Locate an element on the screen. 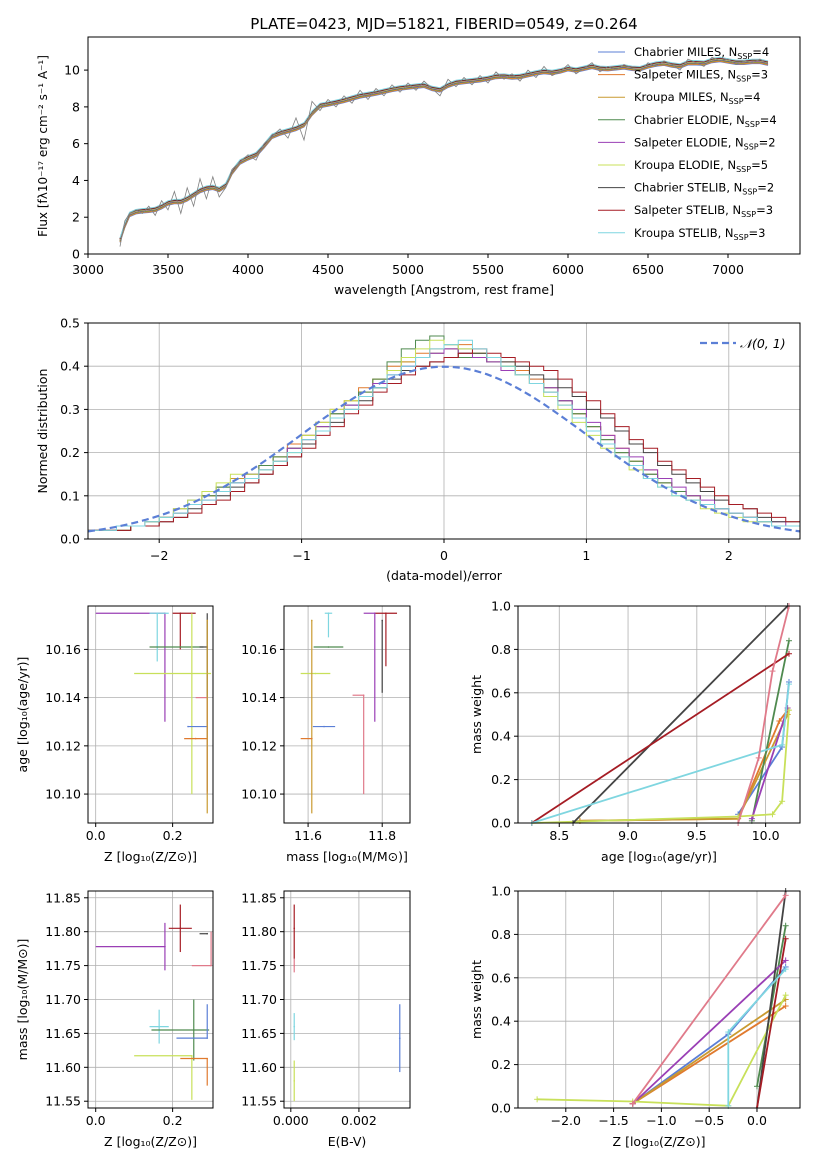  residuals-ylabel: Normed distribution is located at coordinates (42, 431).